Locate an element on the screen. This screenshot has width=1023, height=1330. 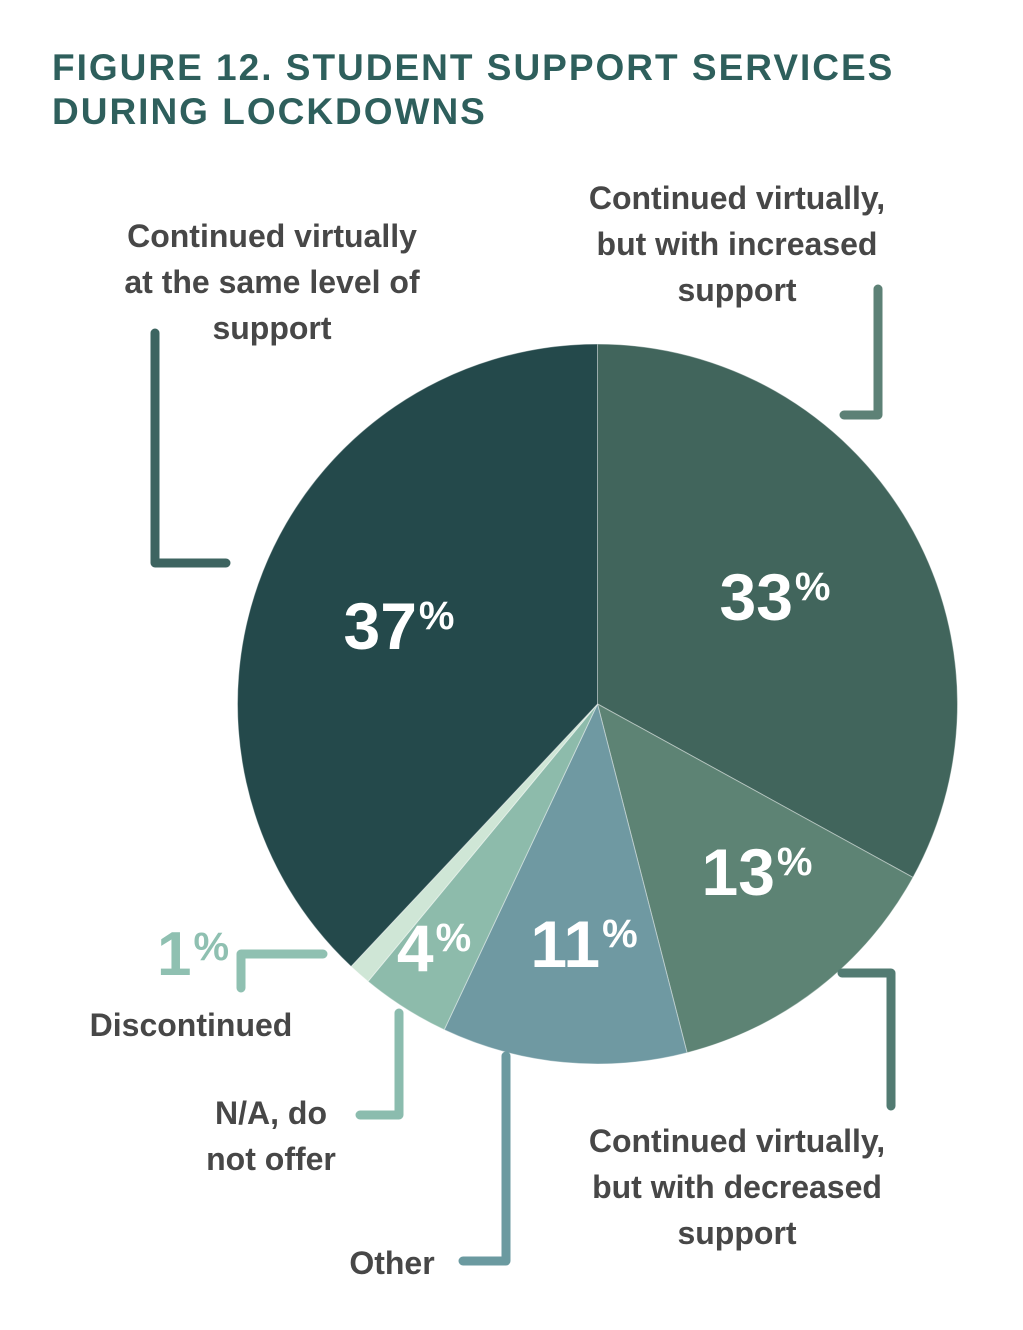
pie-slice-other is located at coordinates (565, 883).